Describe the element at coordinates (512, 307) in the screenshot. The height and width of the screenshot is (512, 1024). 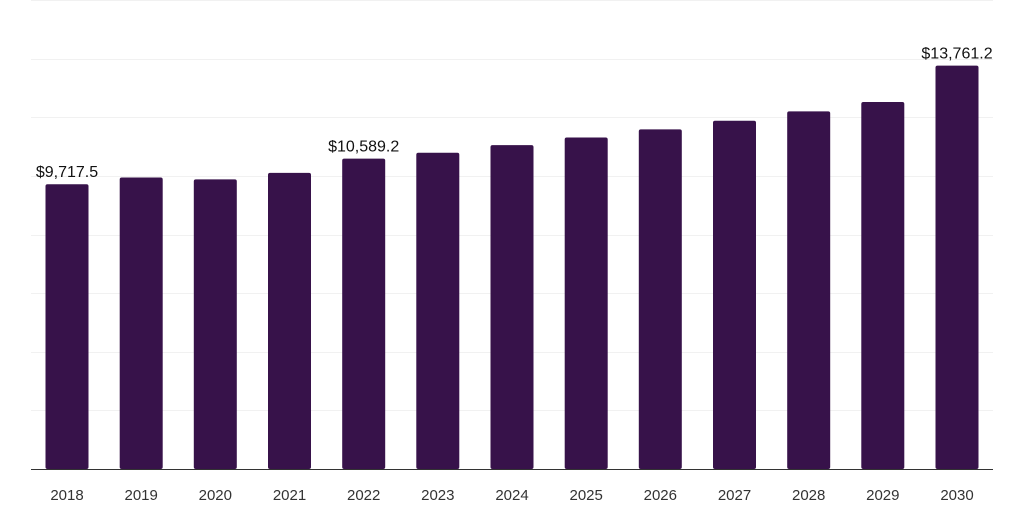
I see `bar-2024` at that location.